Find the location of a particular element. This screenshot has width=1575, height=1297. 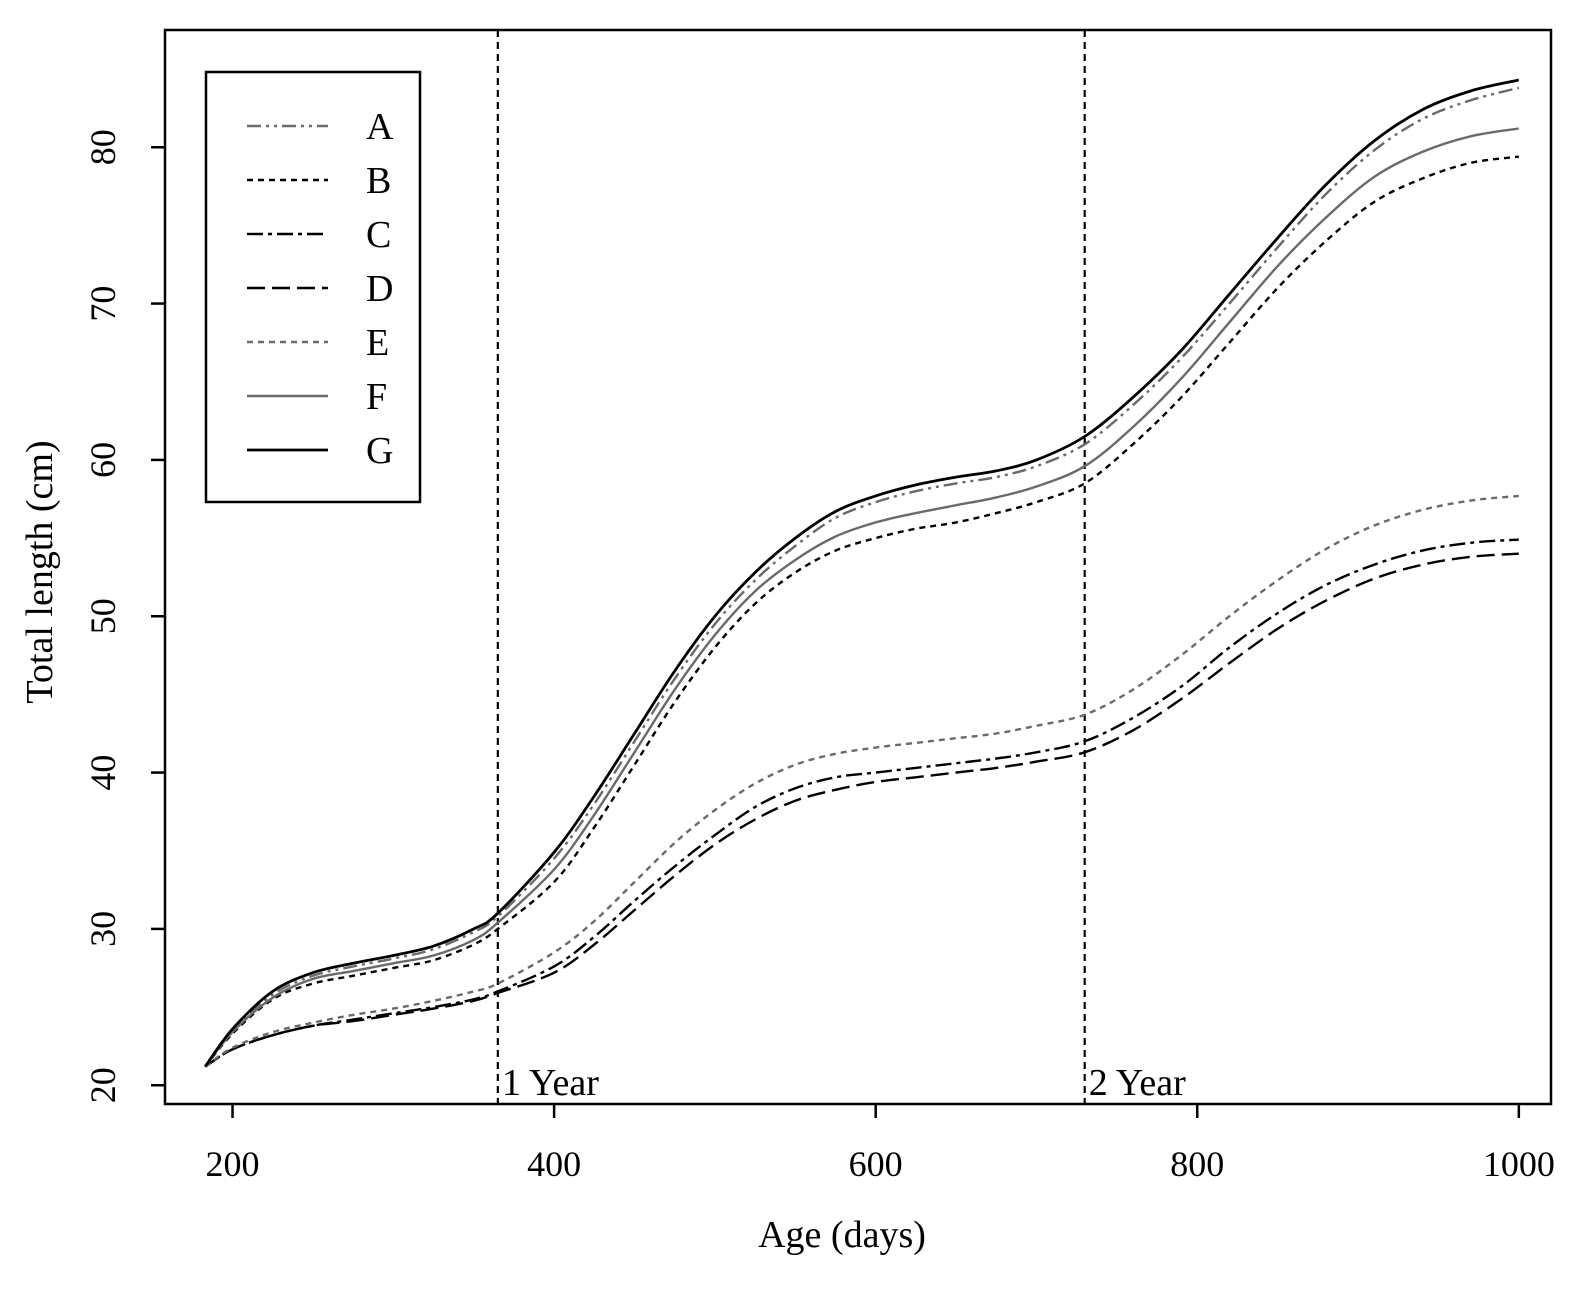

x-tick-label: 200 is located at coordinates (233, 1164).